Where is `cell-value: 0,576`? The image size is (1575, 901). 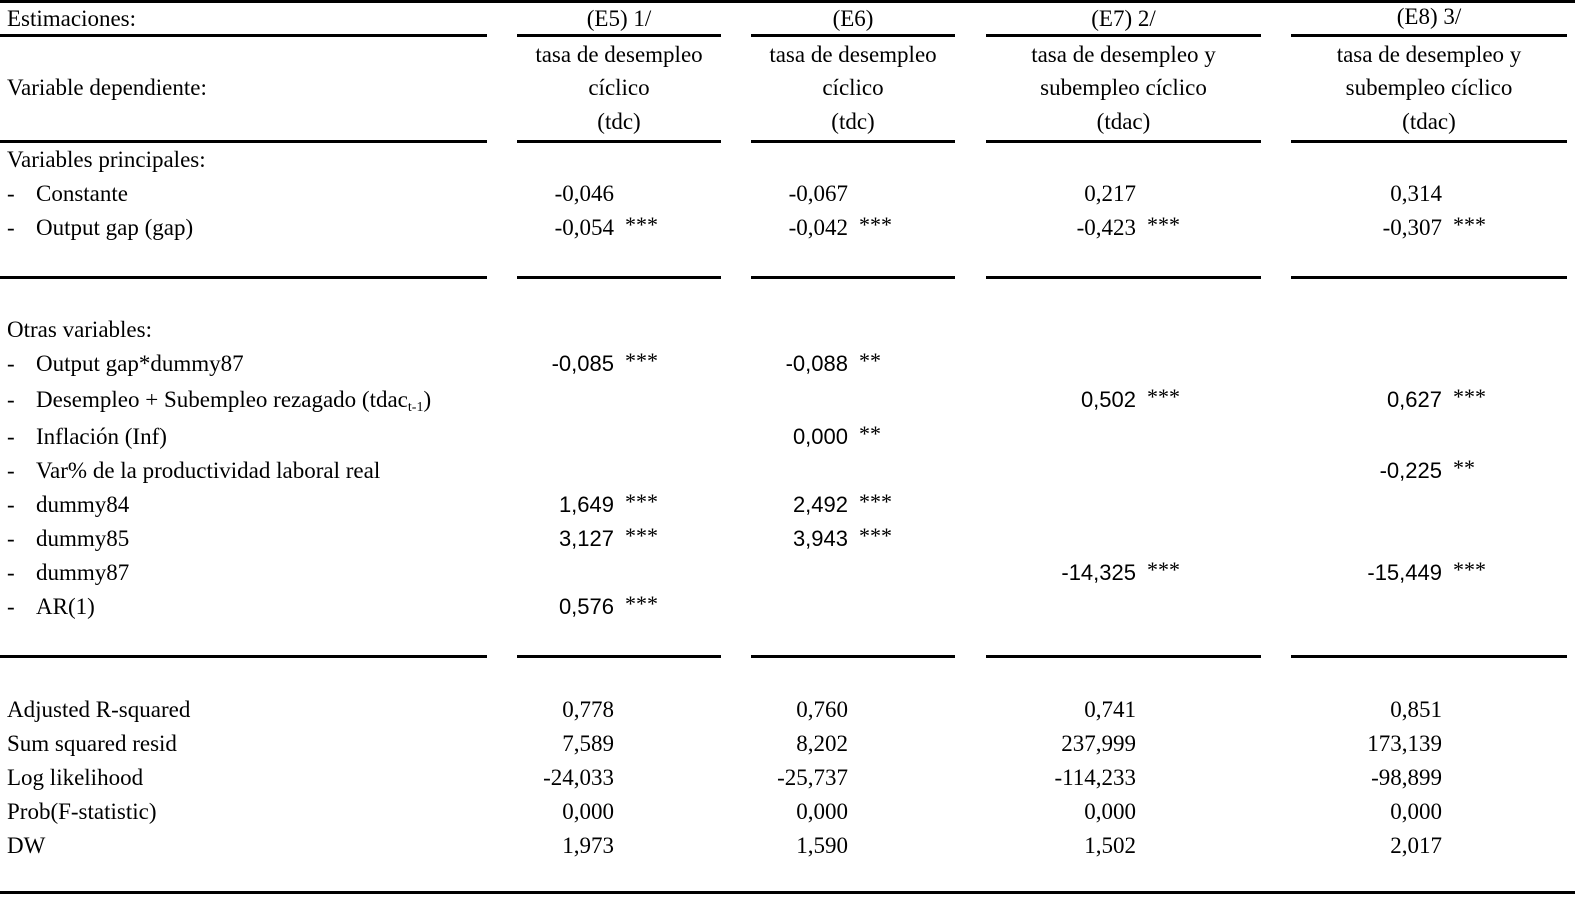
cell-value: 0,576 is located at coordinates (586, 606).